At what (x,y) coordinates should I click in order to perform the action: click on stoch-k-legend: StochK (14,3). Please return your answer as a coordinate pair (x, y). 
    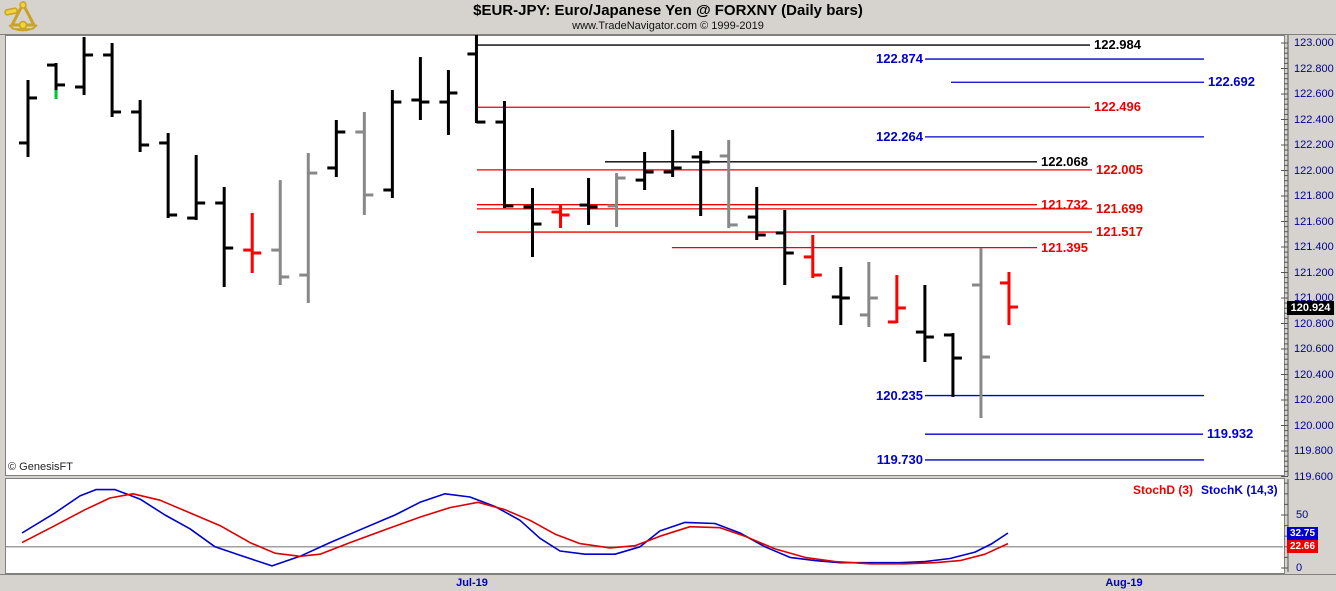
    Looking at the image, I should click on (1239, 490).